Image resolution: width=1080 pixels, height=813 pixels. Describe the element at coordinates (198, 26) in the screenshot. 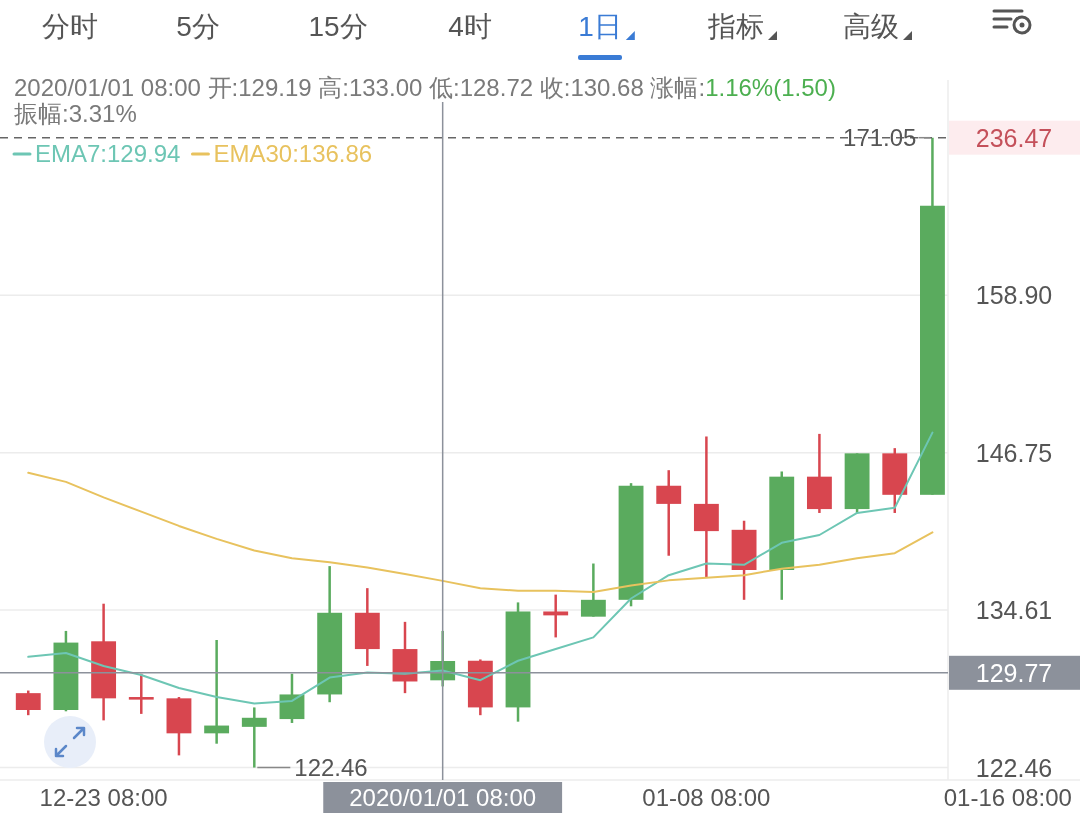

I see `text: 5分` at that location.